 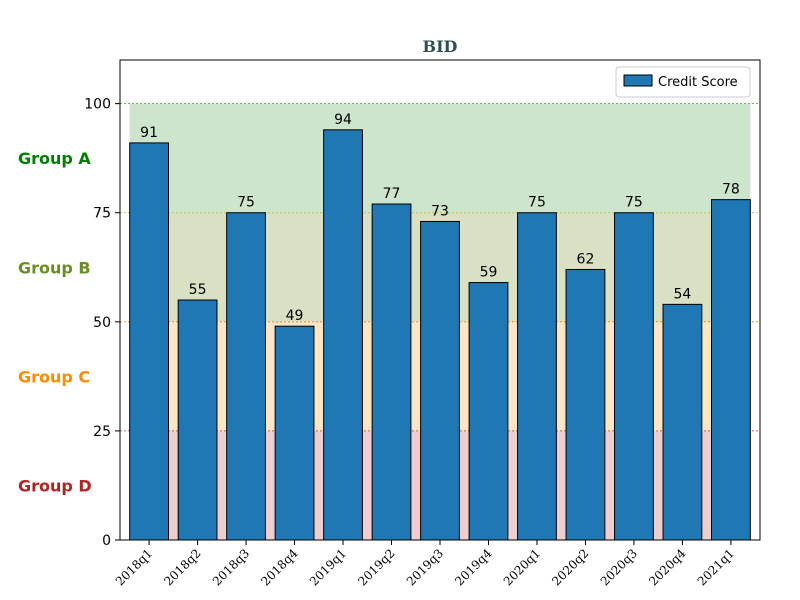 I want to click on bar-2021q1, so click(x=731, y=370).